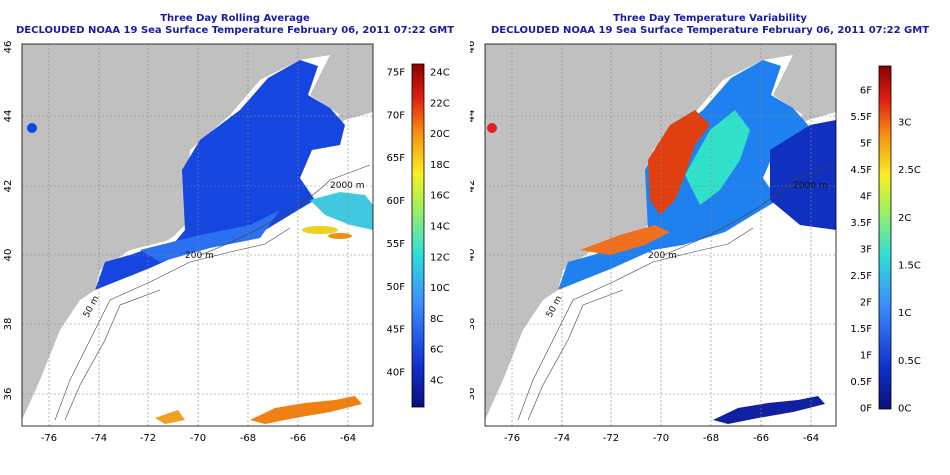 The width and height of the screenshot is (950, 475). I want to click on colorbar-celsius-label: 10C, so click(440, 288).